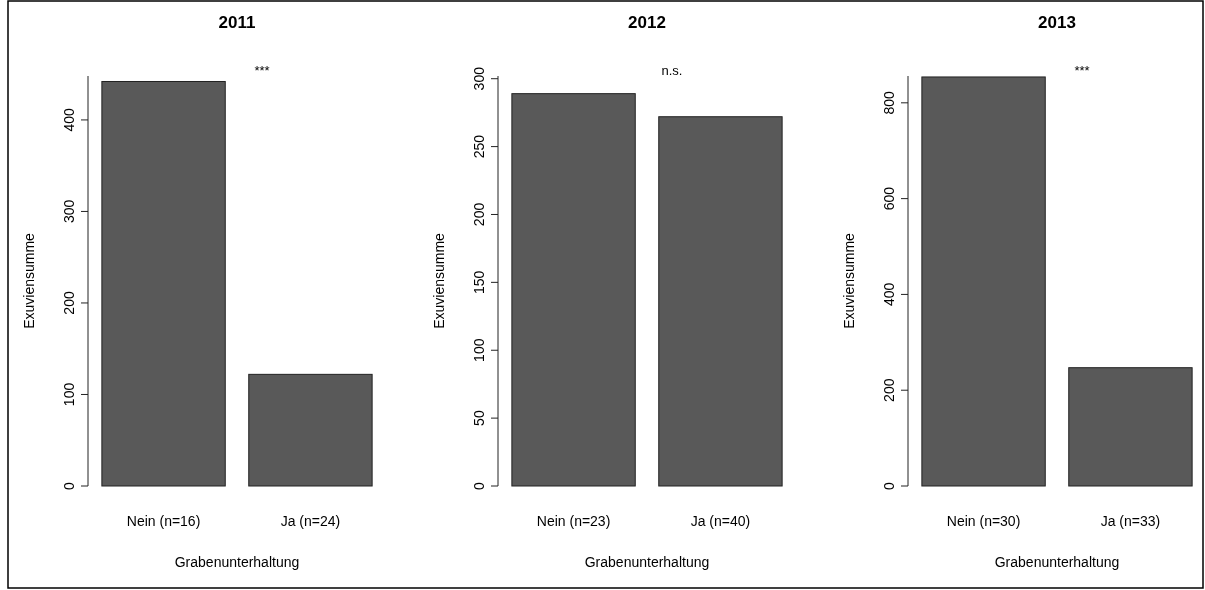  I want to click on chart-title: 2013, so click(1057, 22).